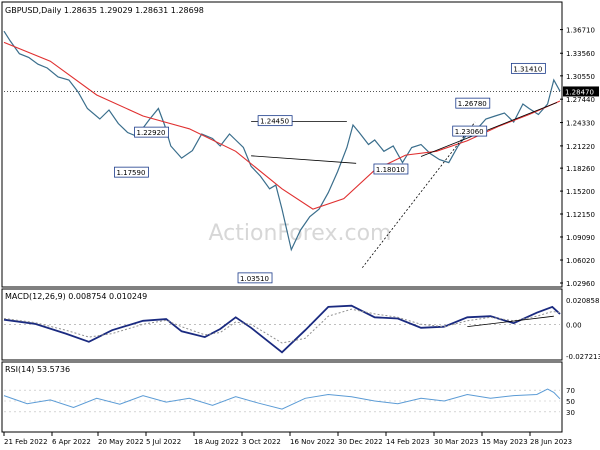 The width and height of the screenshot is (600, 450). Describe the element at coordinates (121, 442) in the screenshot. I see `x-tick-label: 20 May 2022` at that location.